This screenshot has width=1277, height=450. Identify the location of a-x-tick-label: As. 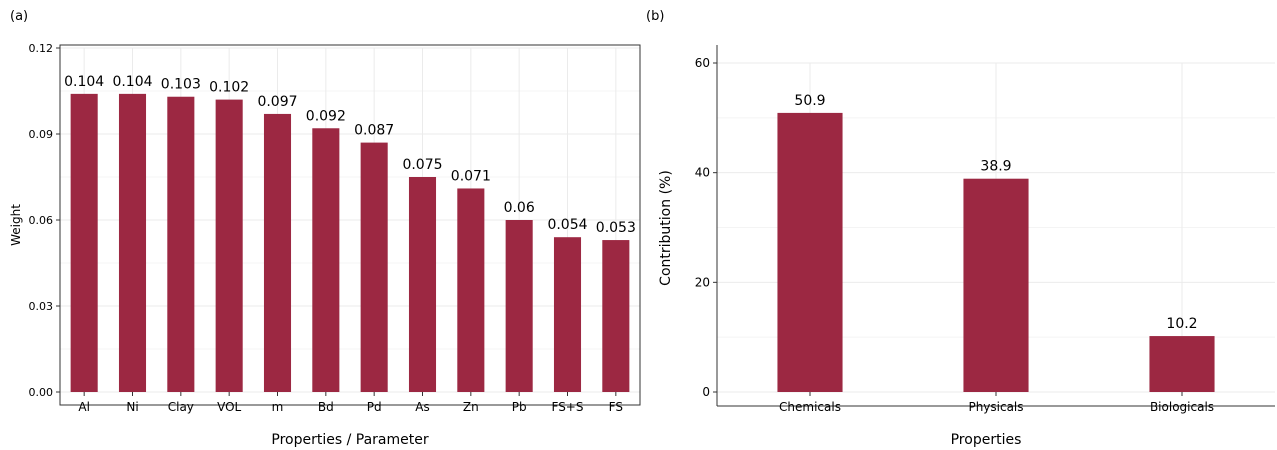
(422, 407).